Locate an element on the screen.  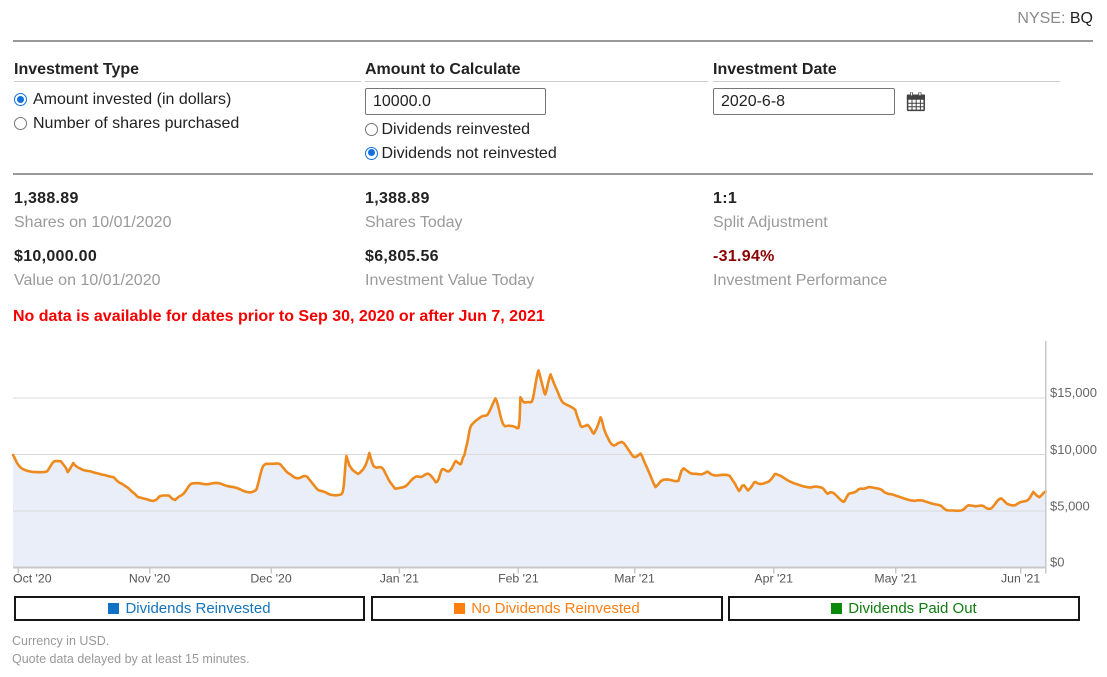
svg-text: $0 is located at coordinates (1057, 562).